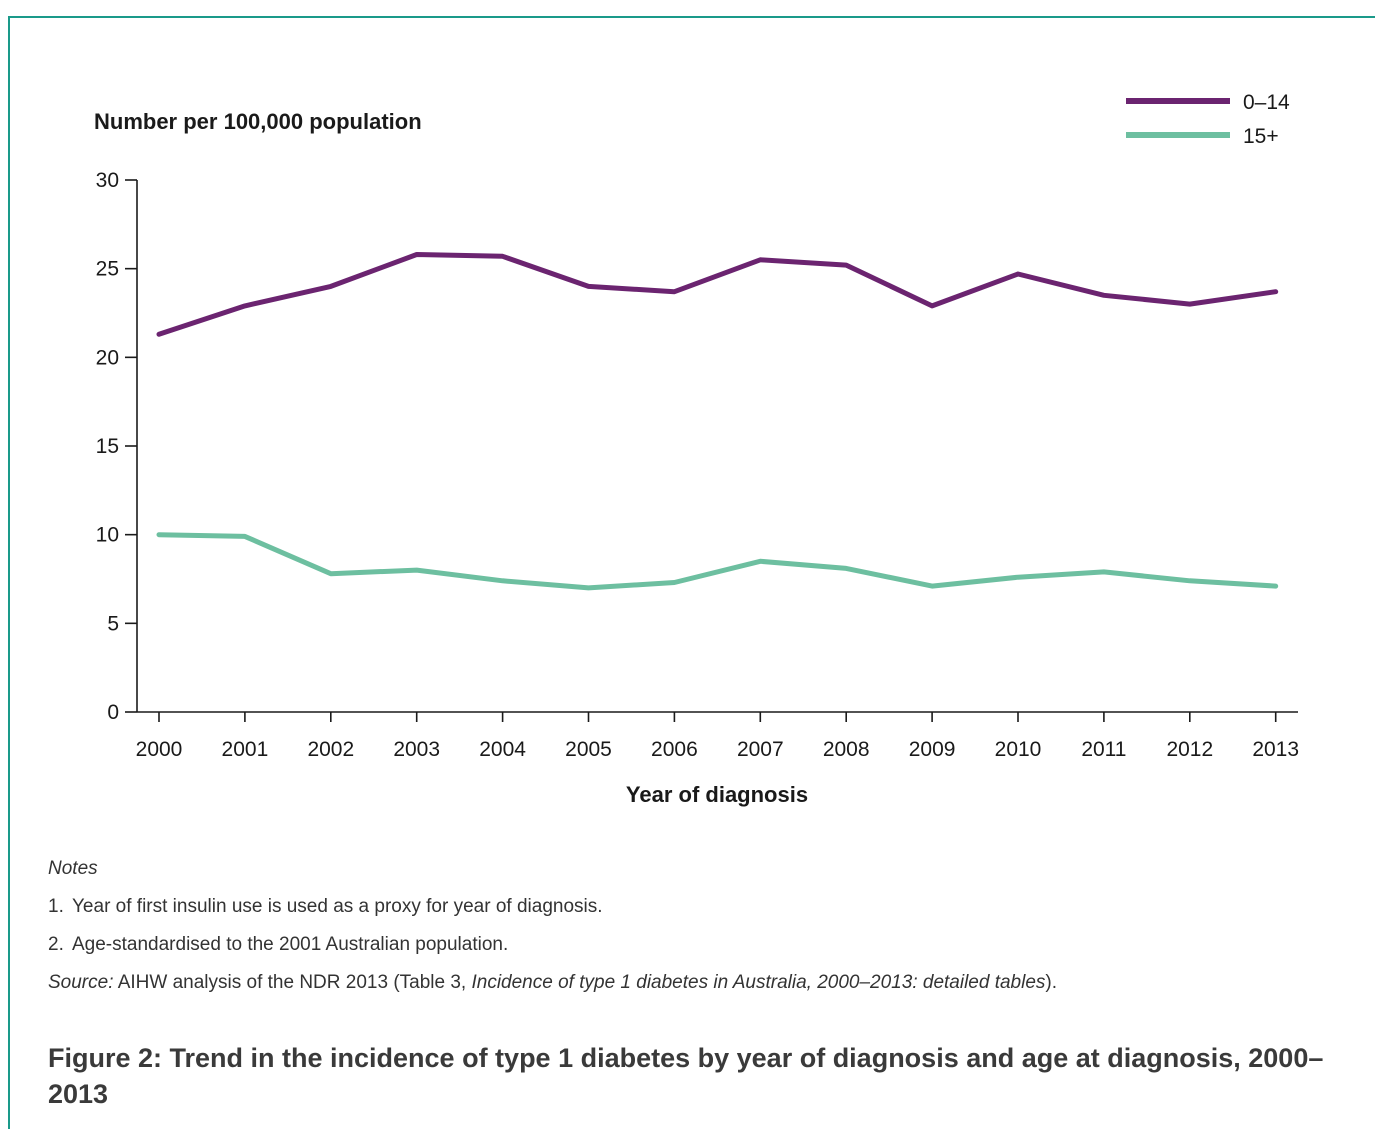  I want to click on y-axis-label: Number per 100,000 population, so click(258, 121).